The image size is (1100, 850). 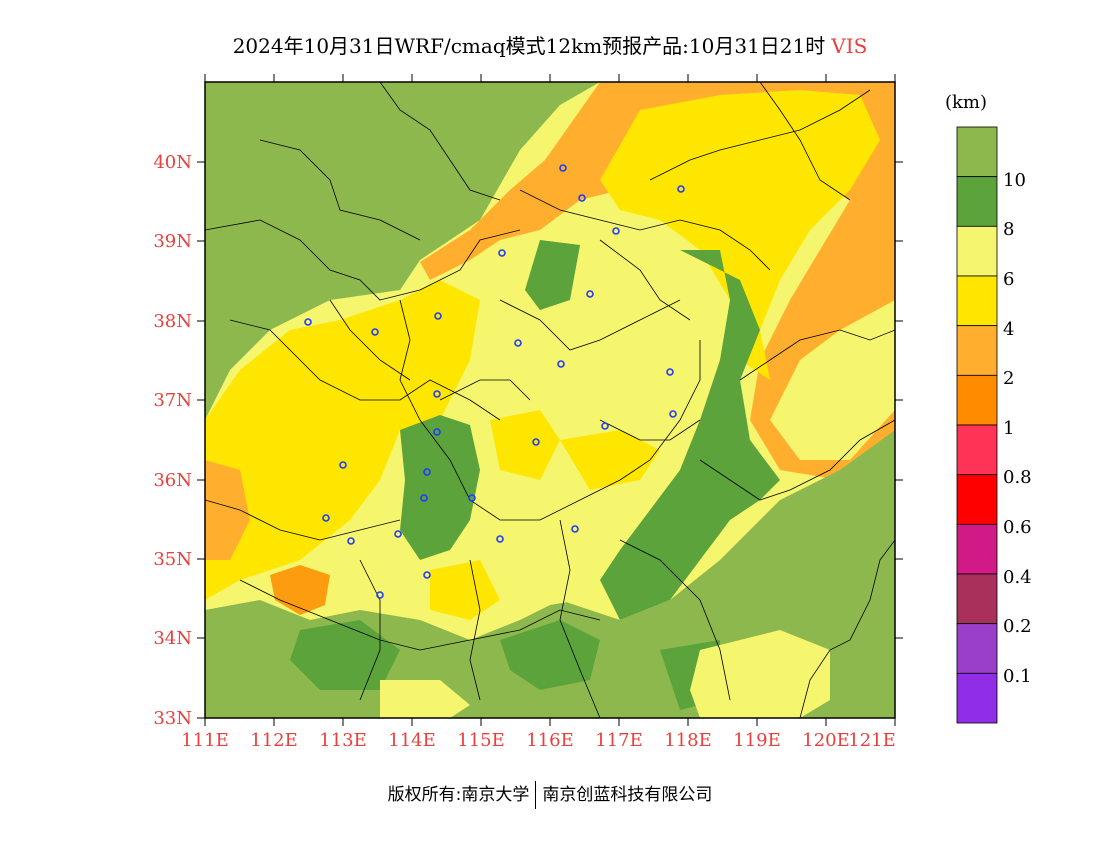 What do you see at coordinates (412, 740) in the screenshot?
I see `lon-label-114e: 114E` at bounding box center [412, 740].